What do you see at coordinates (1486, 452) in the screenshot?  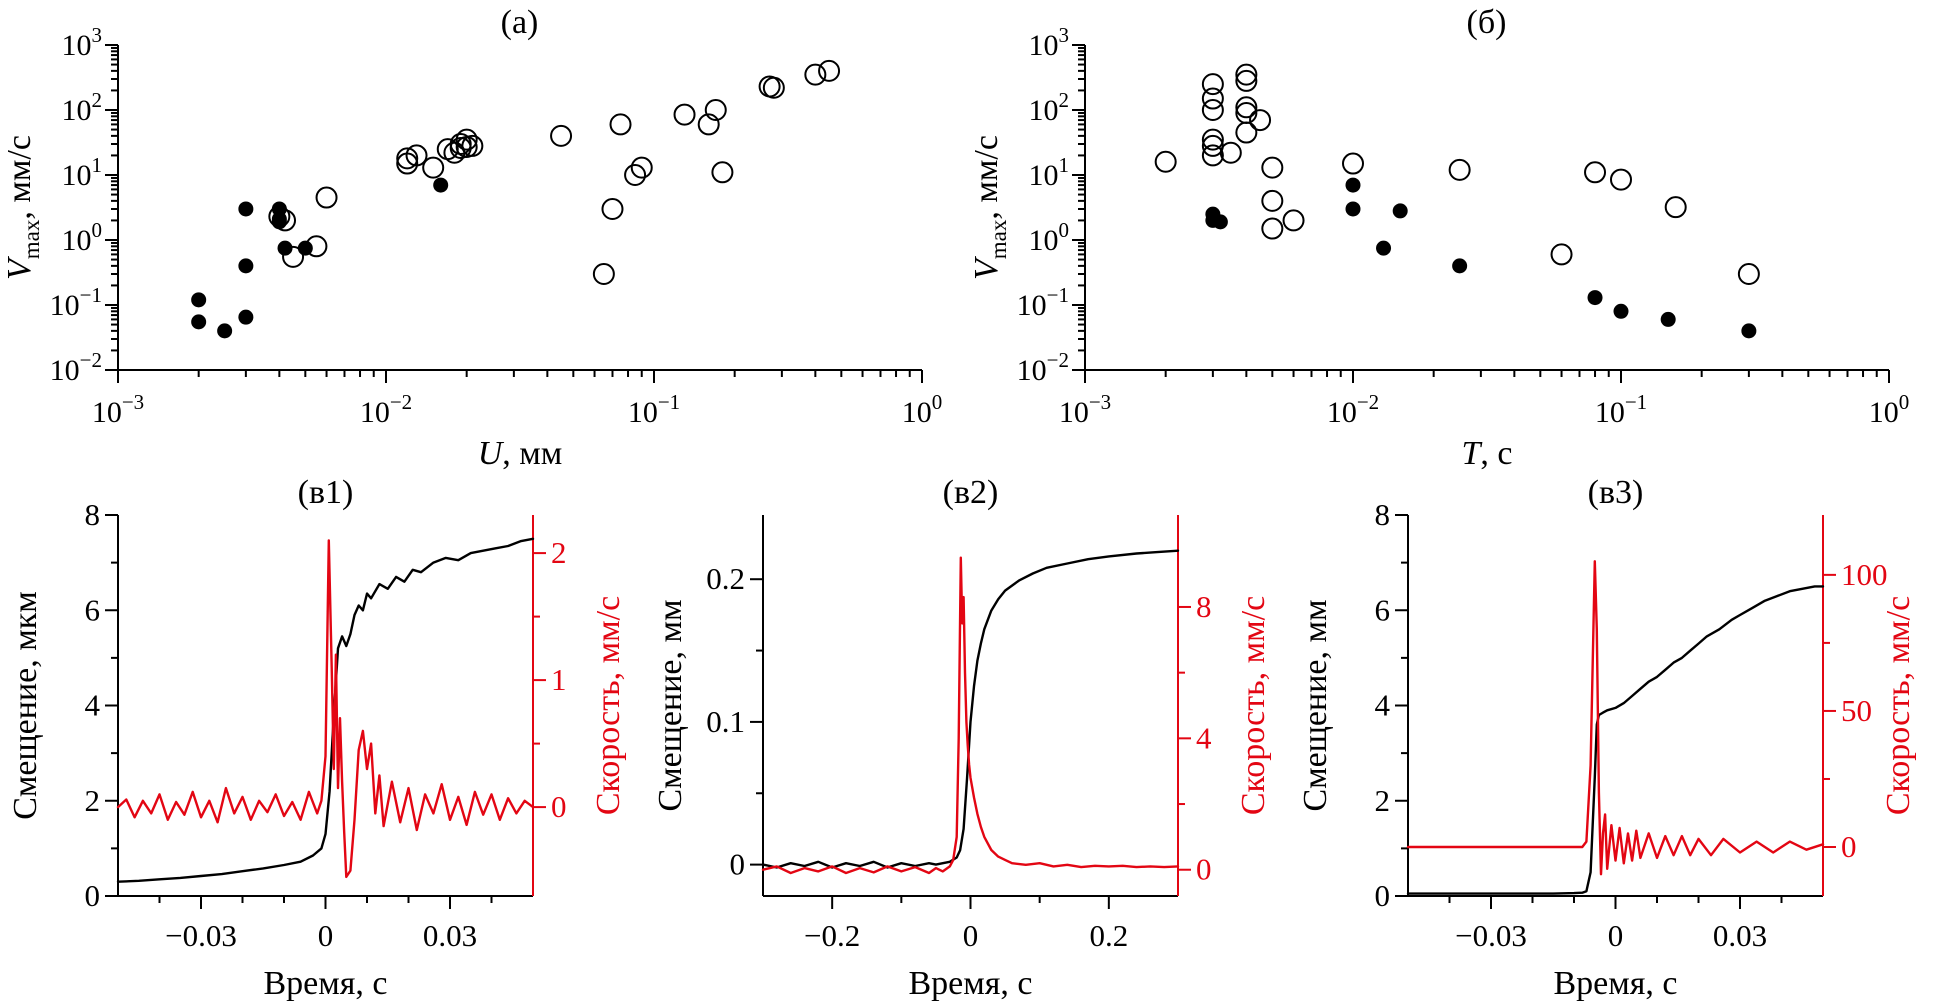 I see `svg-text: T, с` at bounding box center [1486, 452].